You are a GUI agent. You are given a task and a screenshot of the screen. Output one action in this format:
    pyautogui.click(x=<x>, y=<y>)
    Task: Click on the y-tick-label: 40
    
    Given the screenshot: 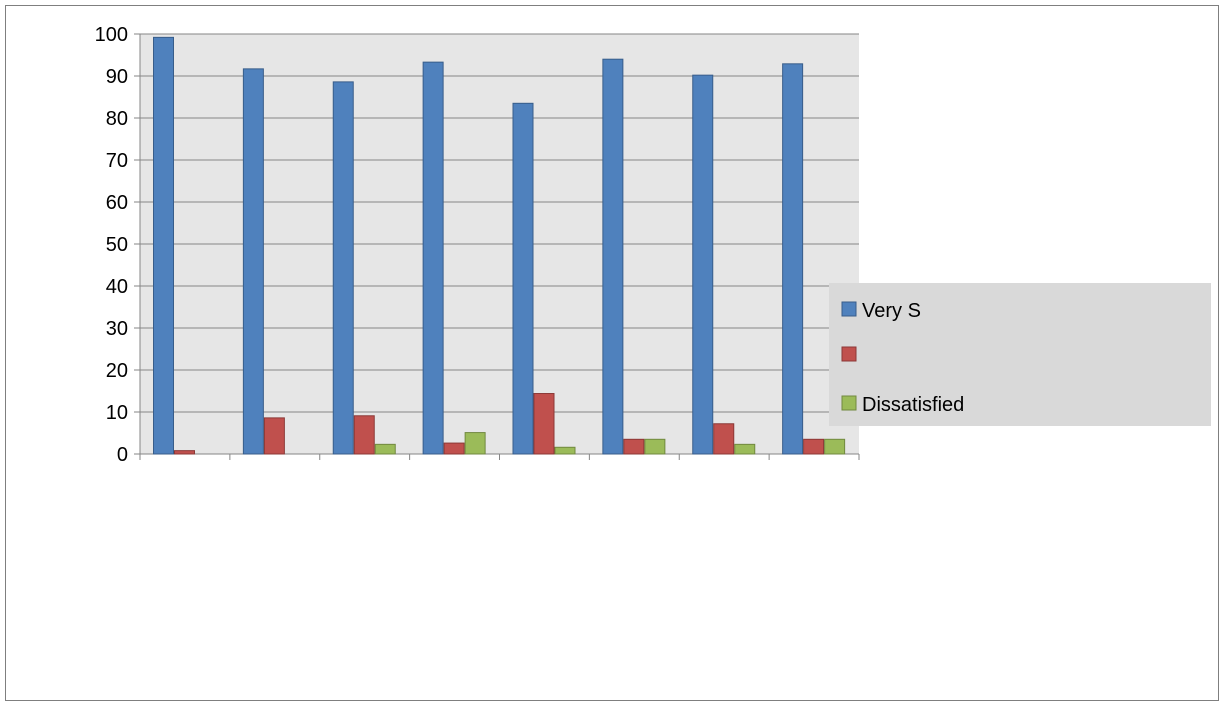 What is the action you would take?
    pyautogui.click(x=117, y=287)
    